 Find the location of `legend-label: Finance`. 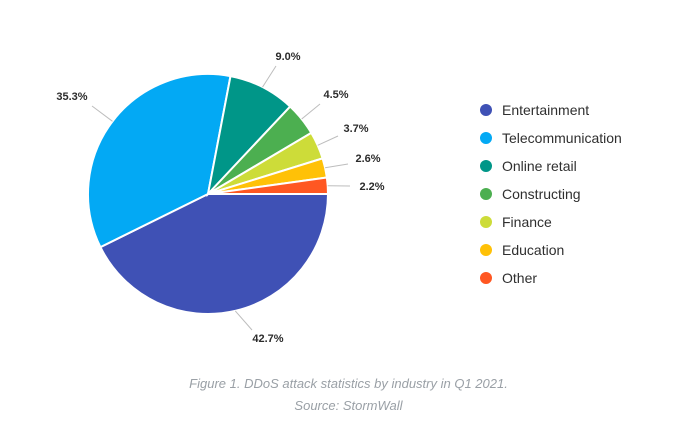

legend-label: Finance is located at coordinates (527, 222).